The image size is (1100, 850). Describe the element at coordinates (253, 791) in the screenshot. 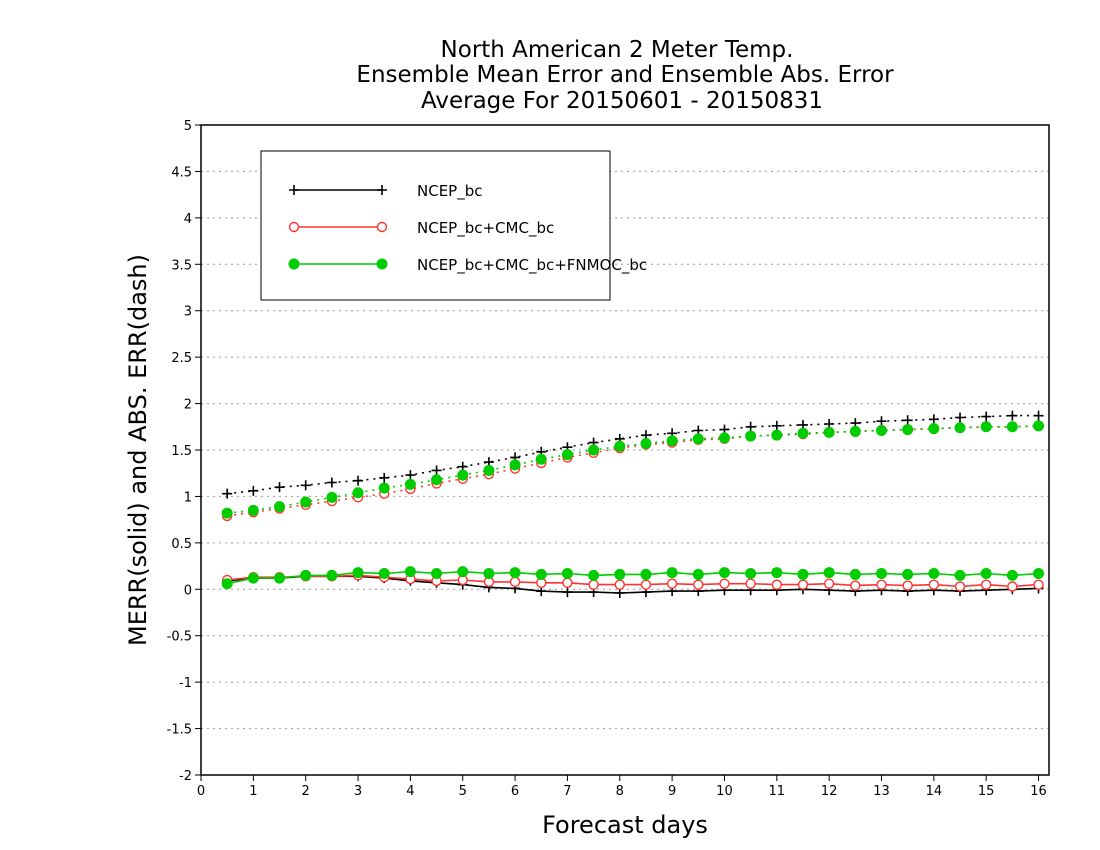

I see `x-tick-label: 1` at that location.